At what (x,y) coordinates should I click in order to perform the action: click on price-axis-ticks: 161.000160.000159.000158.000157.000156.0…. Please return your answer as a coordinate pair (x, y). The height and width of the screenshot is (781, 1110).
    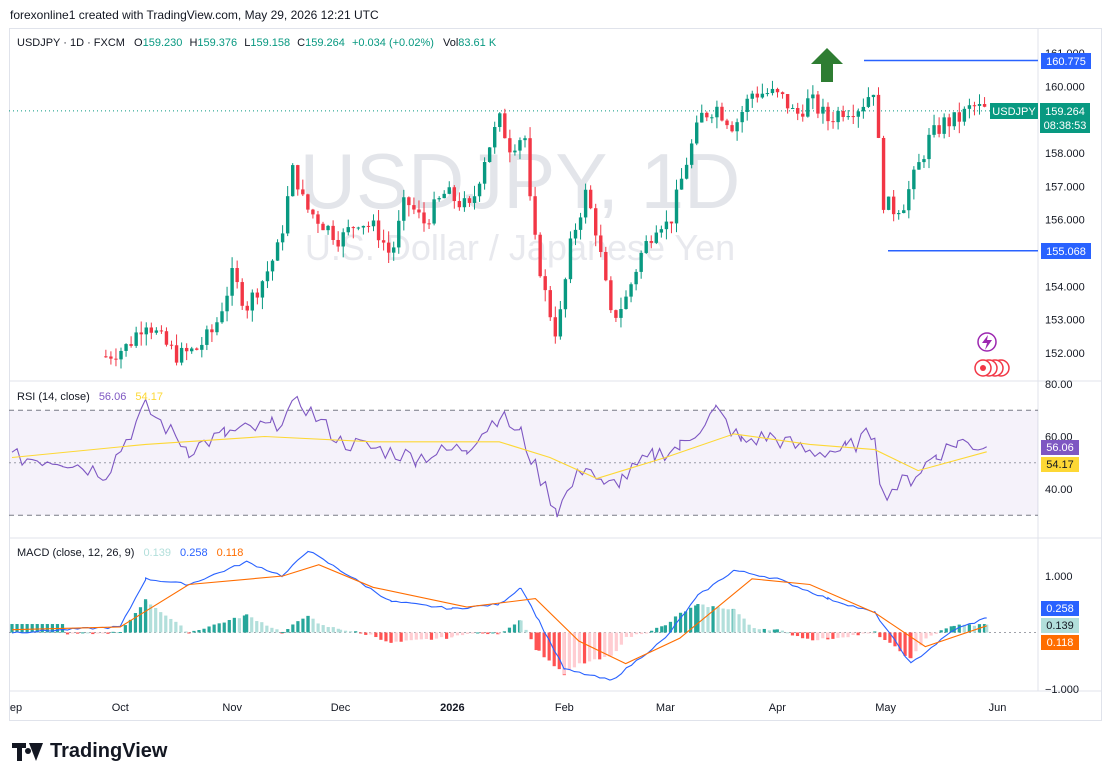
    Looking at the image, I should click on (1065, 204).